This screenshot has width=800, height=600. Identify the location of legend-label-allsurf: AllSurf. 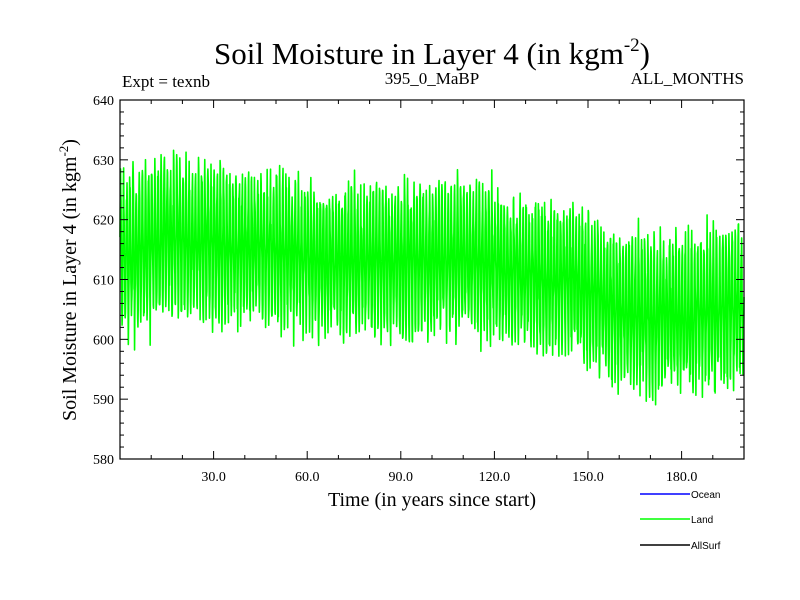
(706, 546).